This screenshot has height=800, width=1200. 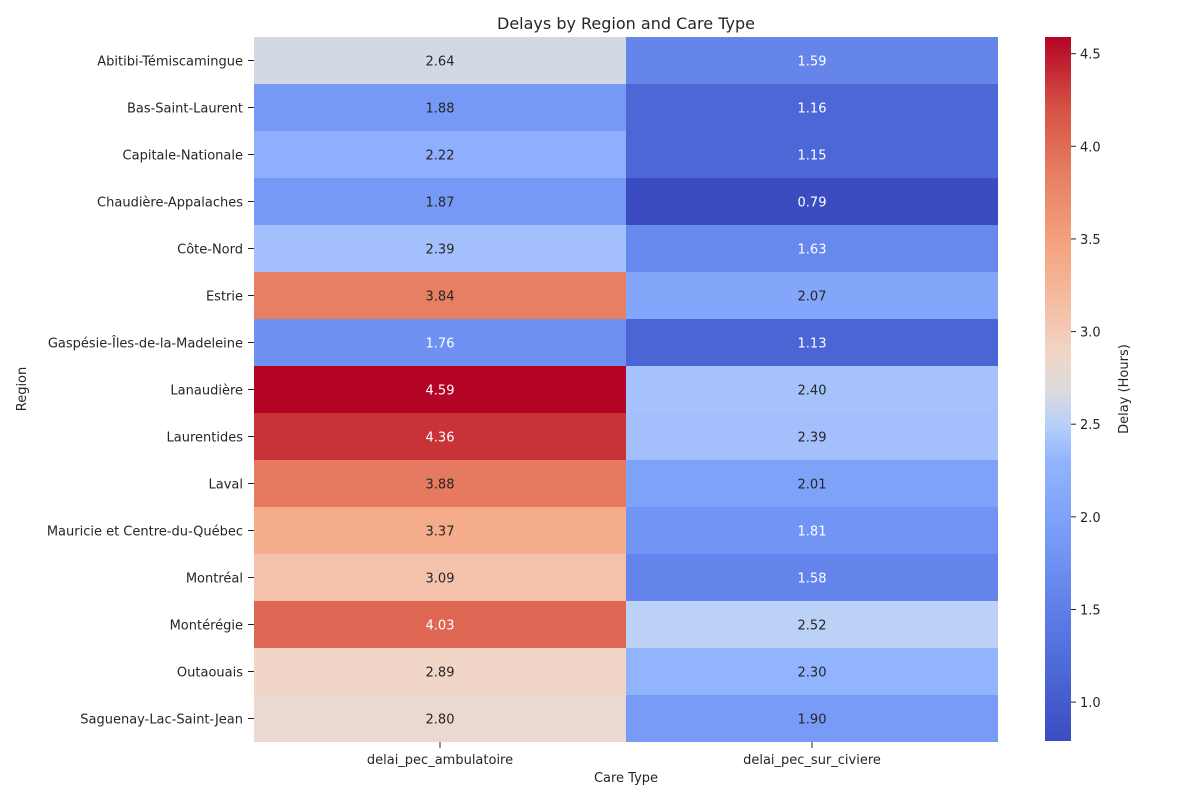 What do you see at coordinates (161, 720) in the screenshot?
I see `row-tick-label: Saguenay-Lac-Saint-Jean` at bounding box center [161, 720].